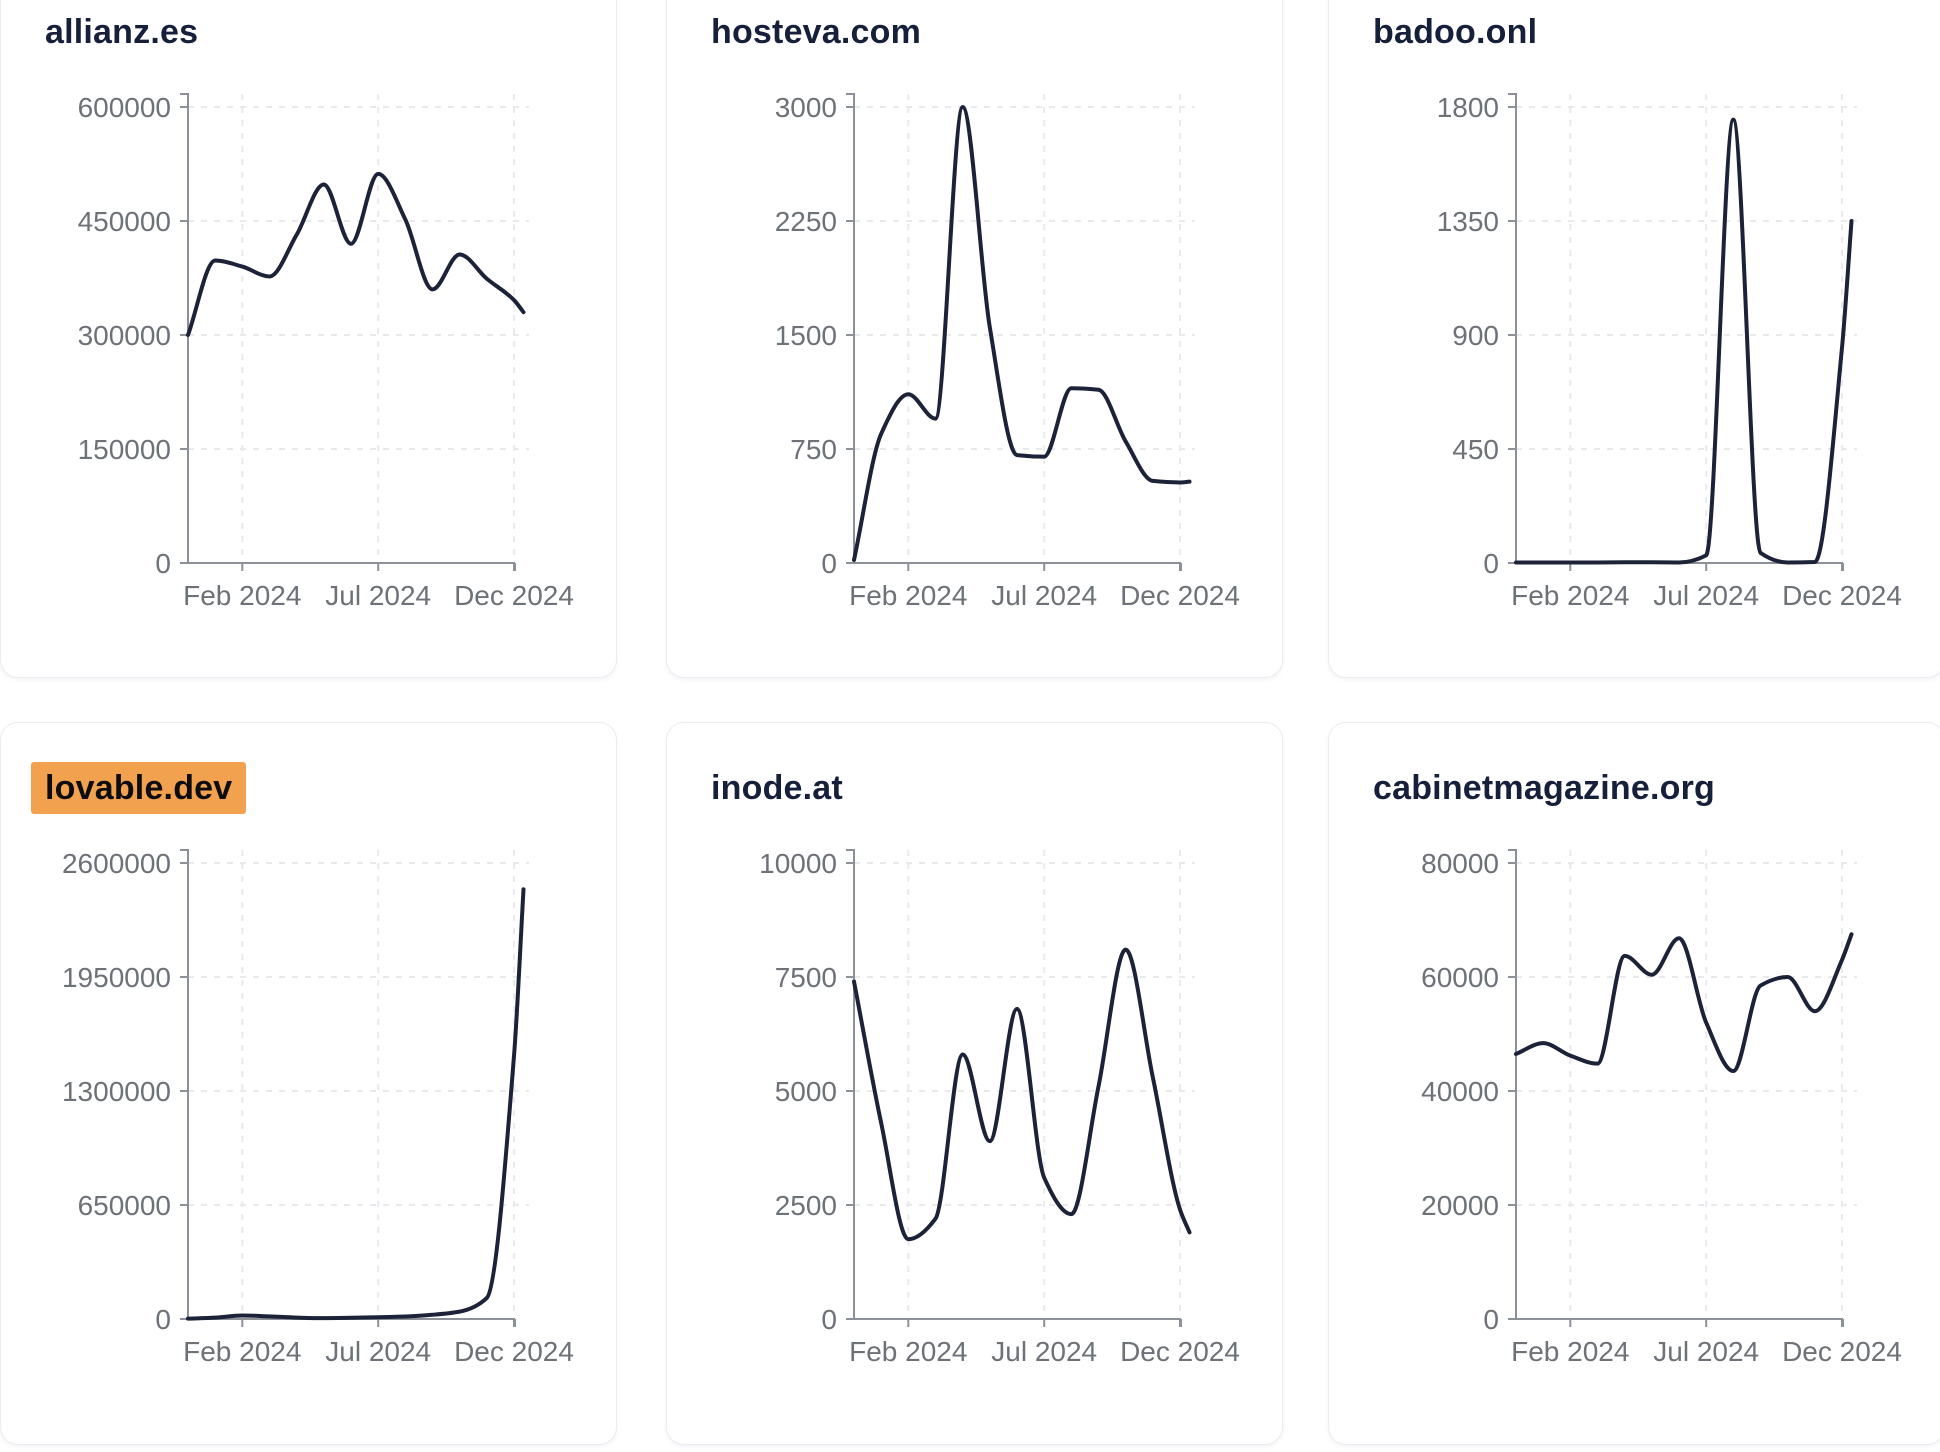 The height and width of the screenshot is (1452, 1940). I want to click on chart-title: lovable.dev, so click(139, 788).